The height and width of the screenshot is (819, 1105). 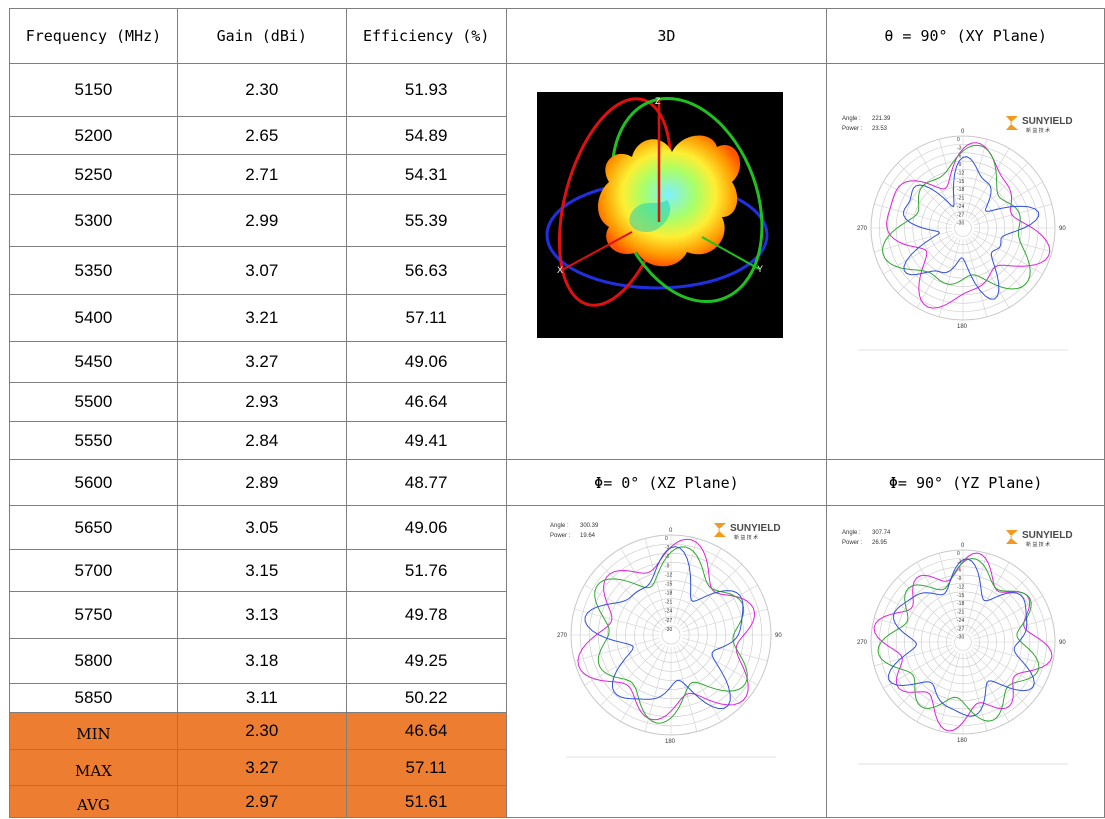 What do you see at coordinates (261, 527) in the screenshot?
I see `gain-cell: 3.05` at bounding box center [261, 527].